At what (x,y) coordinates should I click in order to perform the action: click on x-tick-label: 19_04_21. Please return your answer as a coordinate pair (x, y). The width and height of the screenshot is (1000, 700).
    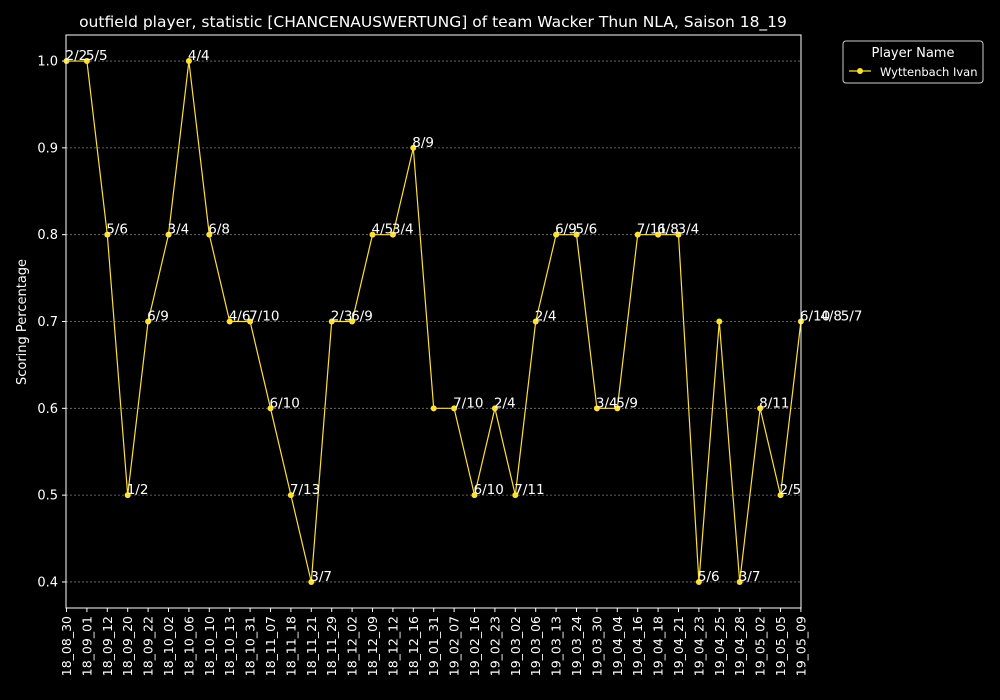
    Looking at the image, I should click on (678, 646).